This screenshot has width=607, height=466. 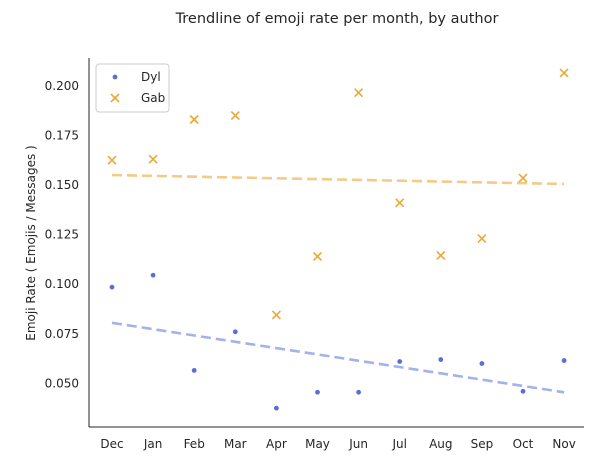 I want to click on x-tick-label: Oct, so click(x=523, y=444).